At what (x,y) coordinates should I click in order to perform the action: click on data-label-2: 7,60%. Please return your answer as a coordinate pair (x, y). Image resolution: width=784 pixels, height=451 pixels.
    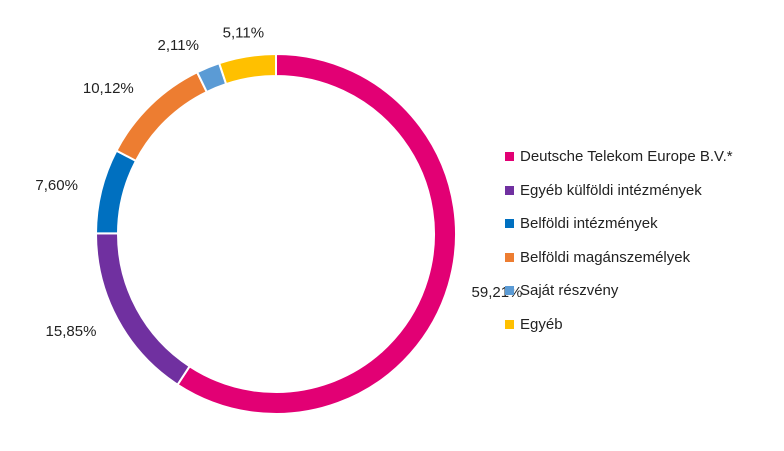
    Looking at the image, I should click on (56, 185).